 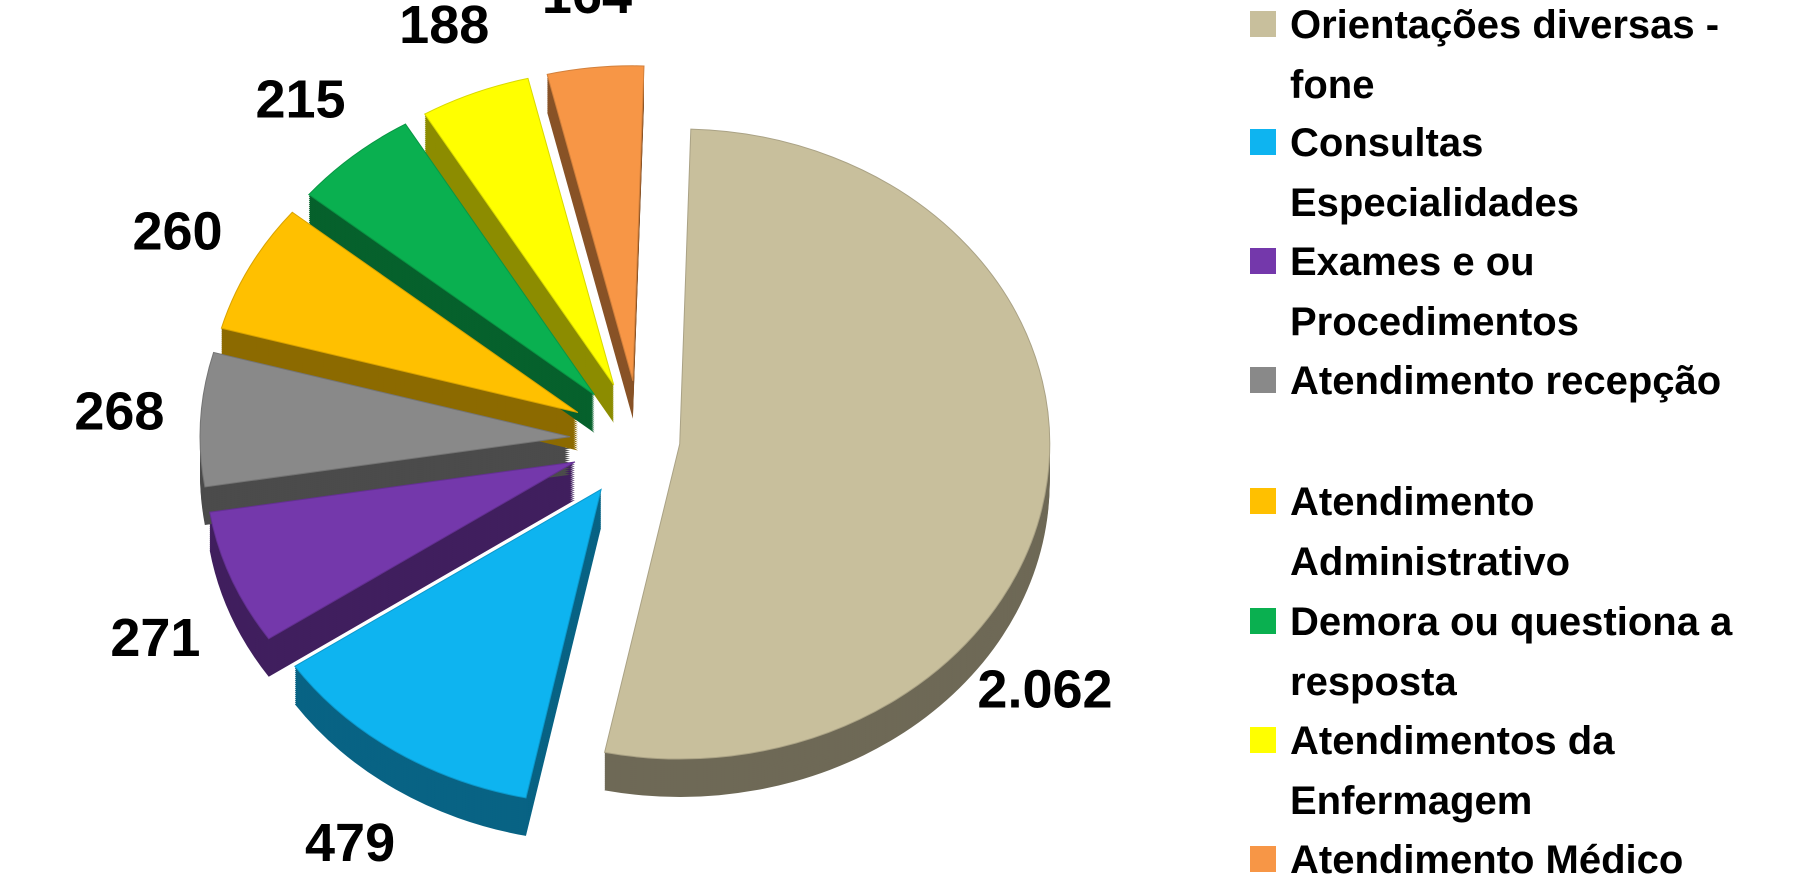 What do you see at coordinates (1506, 381) in the screenshot?
I see `legend-label: Atendimento recepção` at bounding box center [1506, 381].